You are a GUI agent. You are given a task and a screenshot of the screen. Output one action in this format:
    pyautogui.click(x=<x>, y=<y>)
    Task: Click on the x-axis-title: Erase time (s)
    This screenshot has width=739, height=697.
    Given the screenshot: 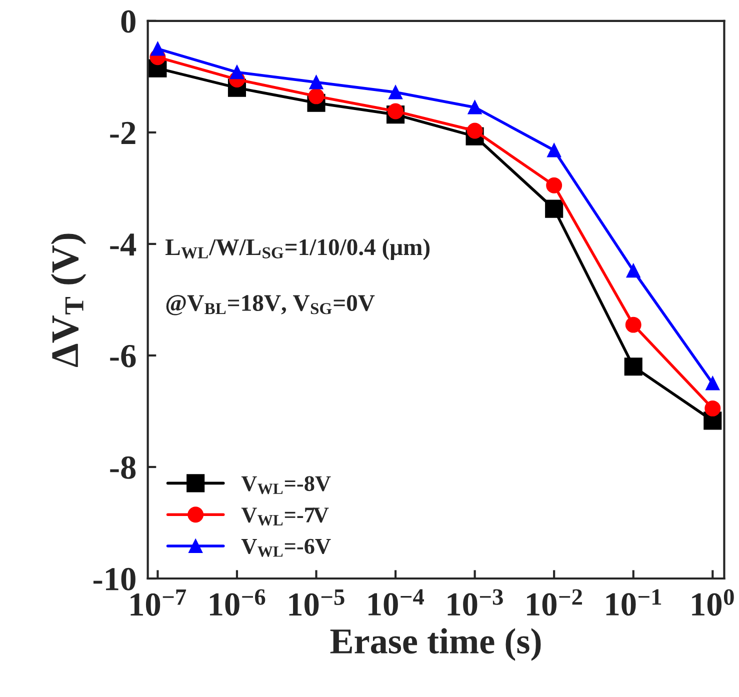 What is the action you would take?
    pyautogui.click(x=435, y=644)
    